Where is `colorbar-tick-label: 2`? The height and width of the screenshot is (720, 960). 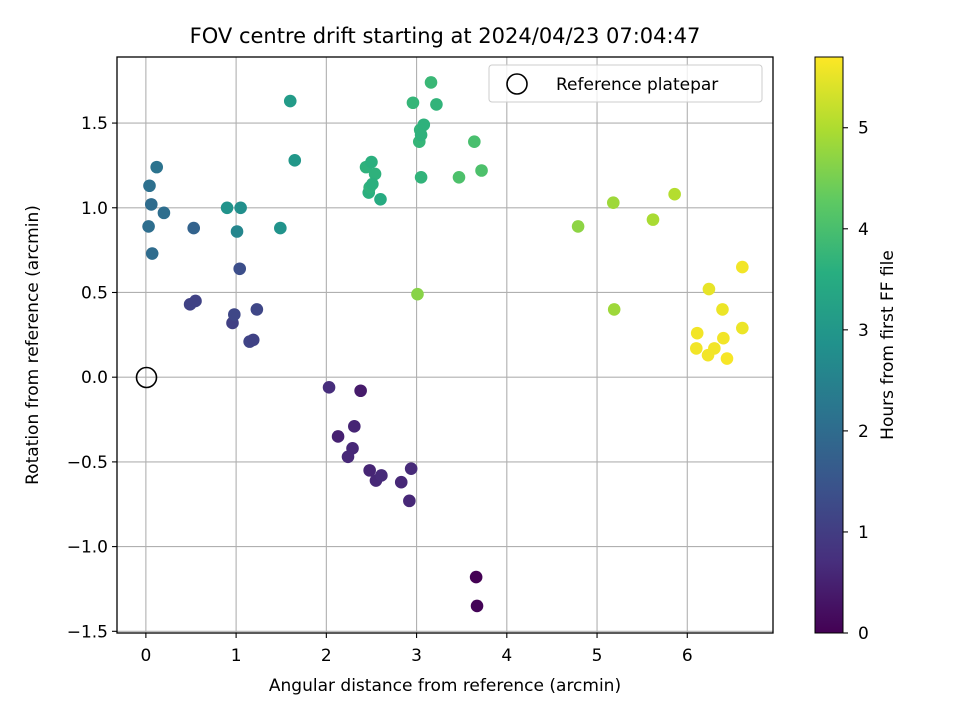
colorbar-tick-label: 2 is located at coordinates (863, 432).